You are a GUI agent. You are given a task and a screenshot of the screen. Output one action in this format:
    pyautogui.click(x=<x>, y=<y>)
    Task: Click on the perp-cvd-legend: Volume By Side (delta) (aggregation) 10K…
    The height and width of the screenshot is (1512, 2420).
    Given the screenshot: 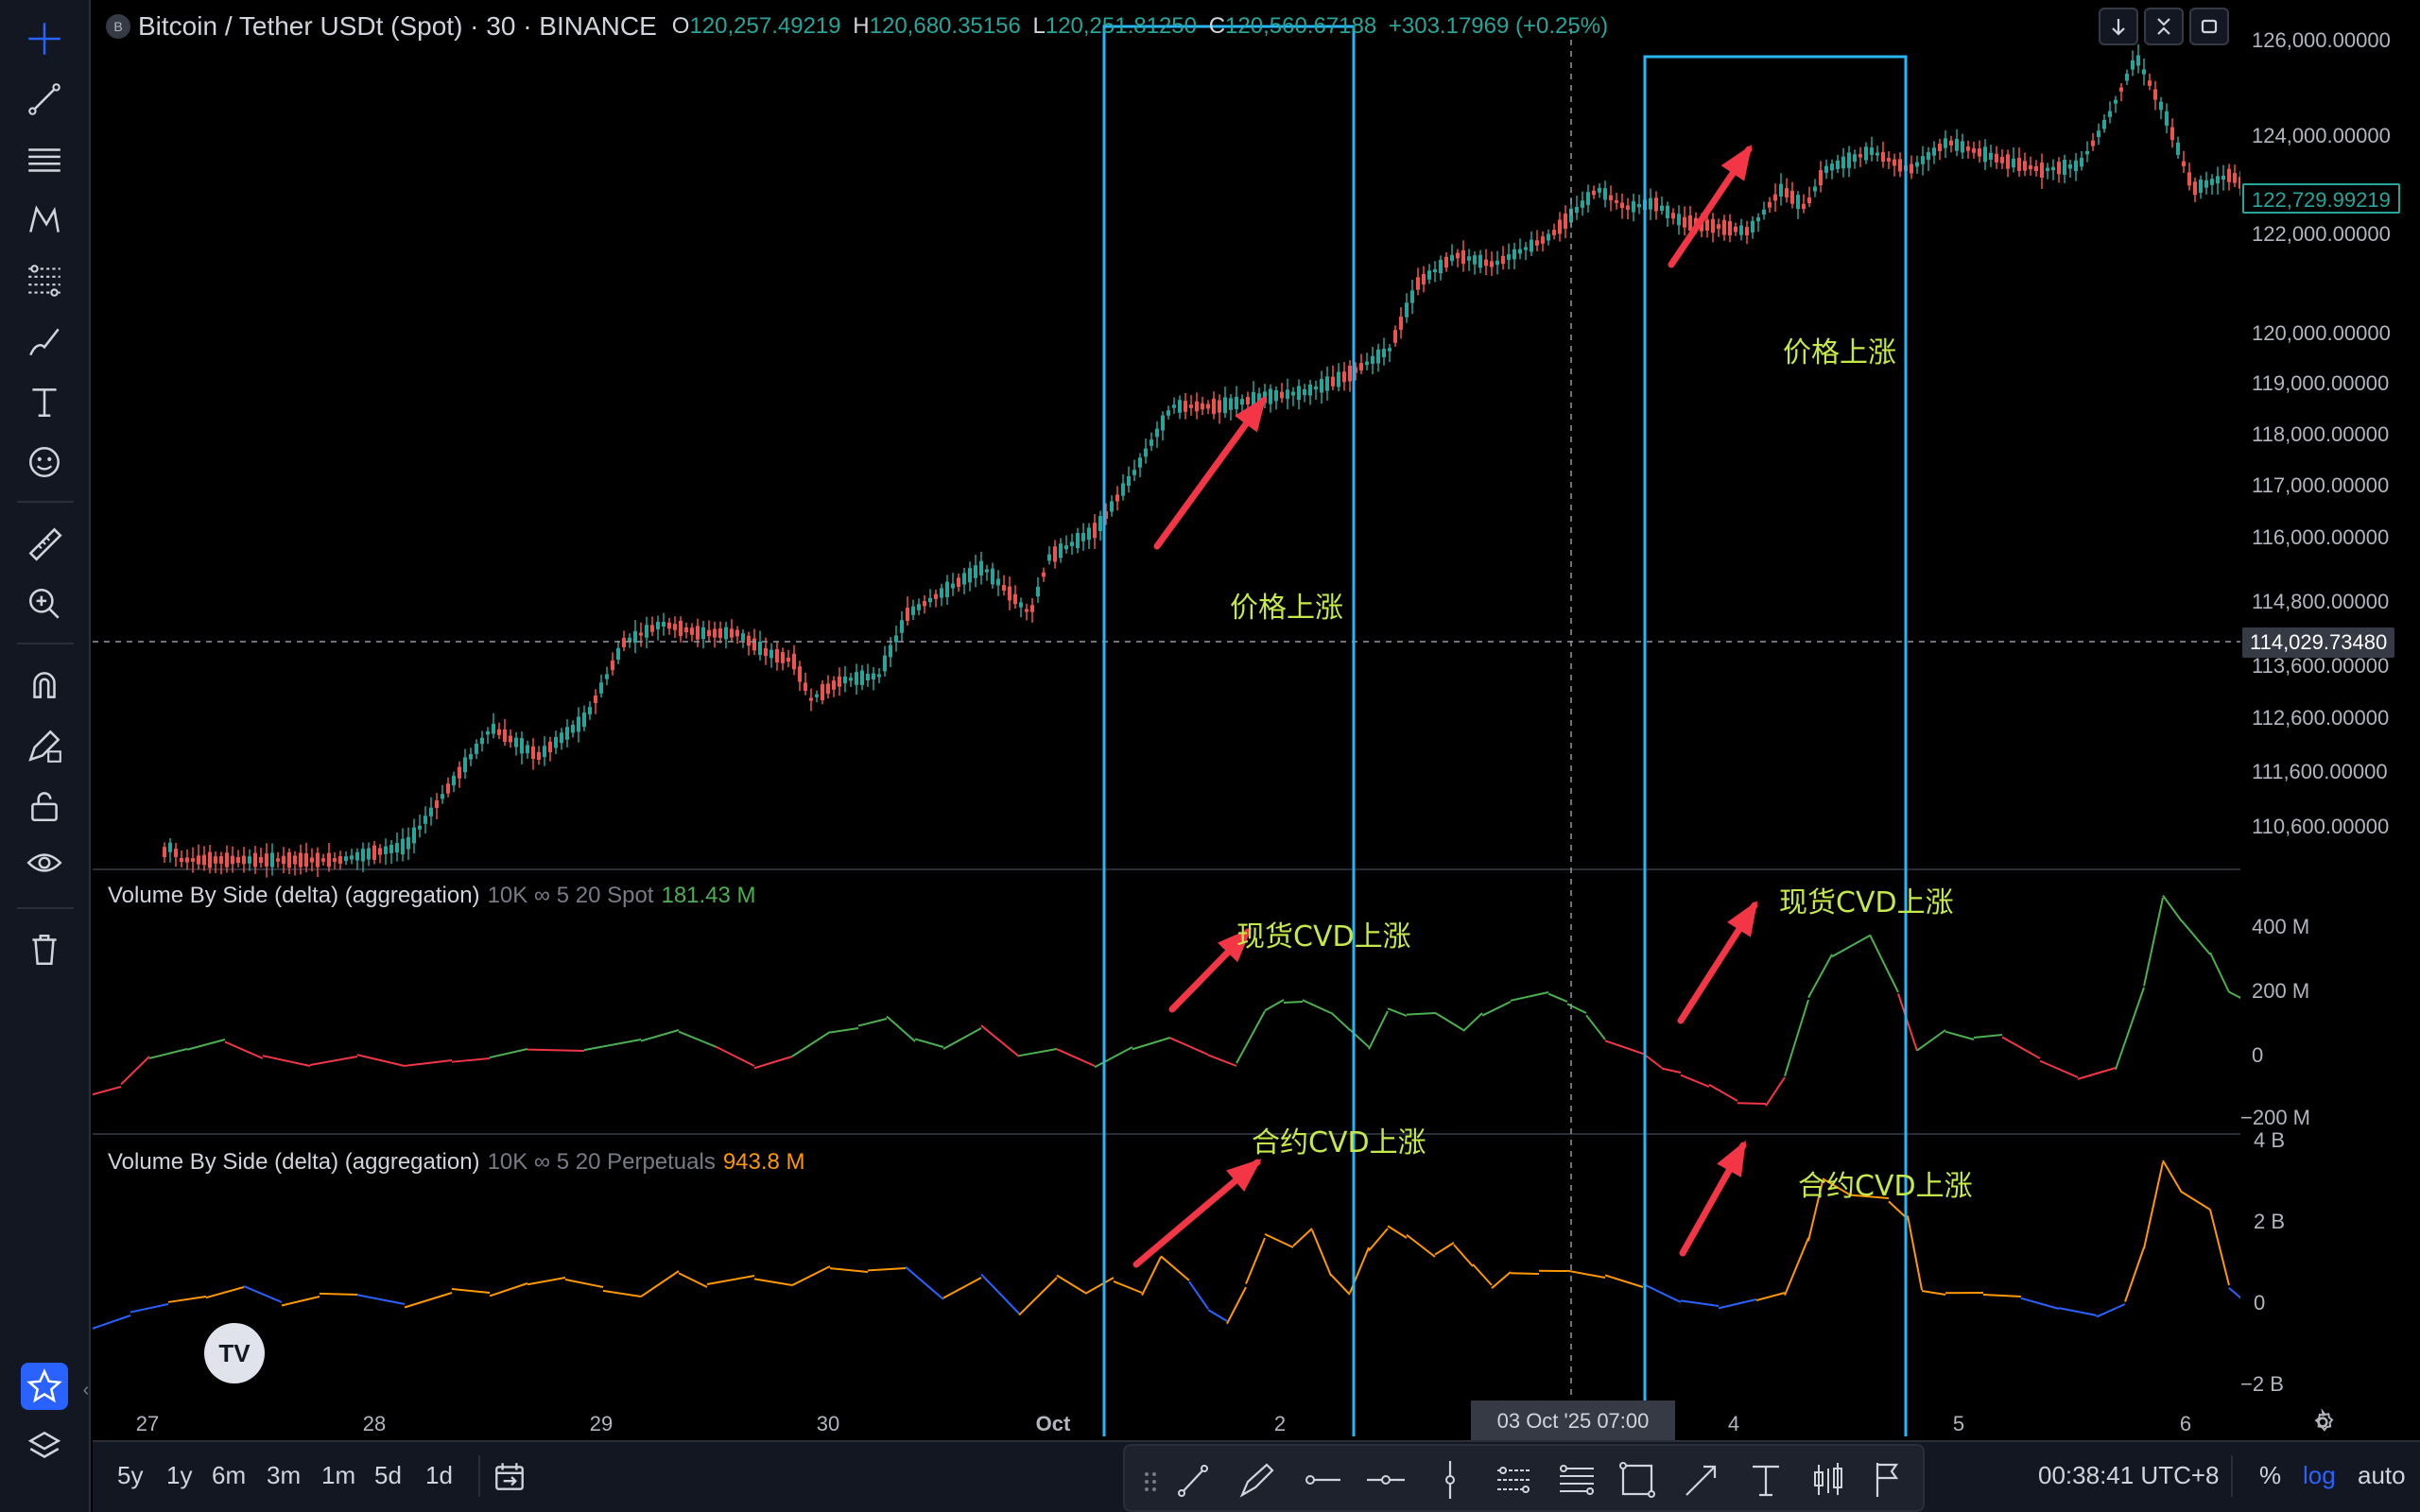 What is the action you would take?
    pyautogui.click(x=456, y=1162)
    